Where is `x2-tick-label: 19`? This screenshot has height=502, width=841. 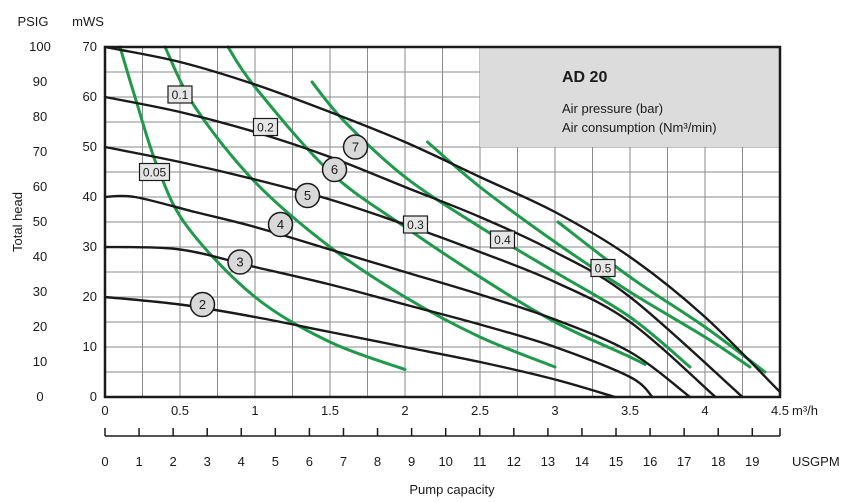
x2-tick-label: 19 is located at coordinates (752, 461).